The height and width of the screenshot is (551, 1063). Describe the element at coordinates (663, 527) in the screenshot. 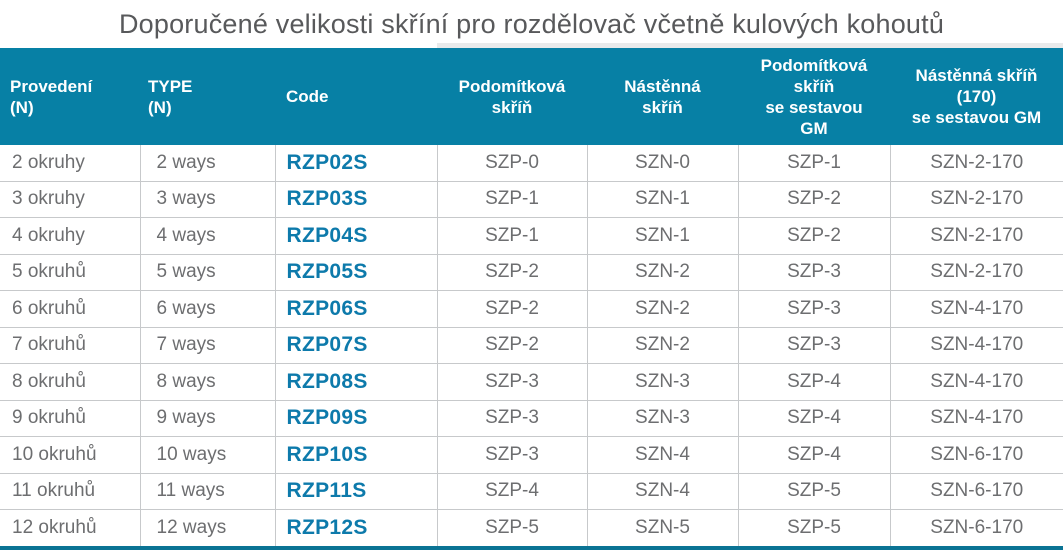

I see `table-cell: SZN-5` at that location.